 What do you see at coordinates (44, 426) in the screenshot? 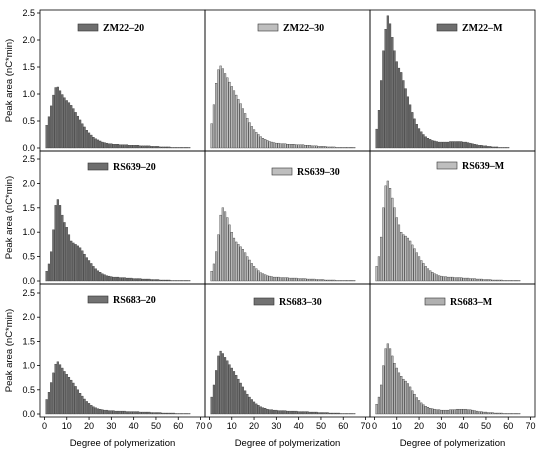
I see `x-tick-label: 0` at bounding box center [44, 426].